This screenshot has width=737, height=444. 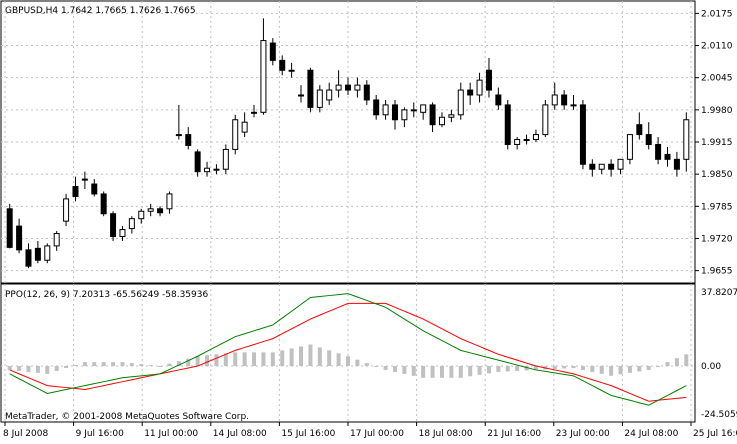 What do you see at coordinates (711, 367) in the screenshot?
I see `ppo-tick-label: 0.00` at bounding box center [711, 367].